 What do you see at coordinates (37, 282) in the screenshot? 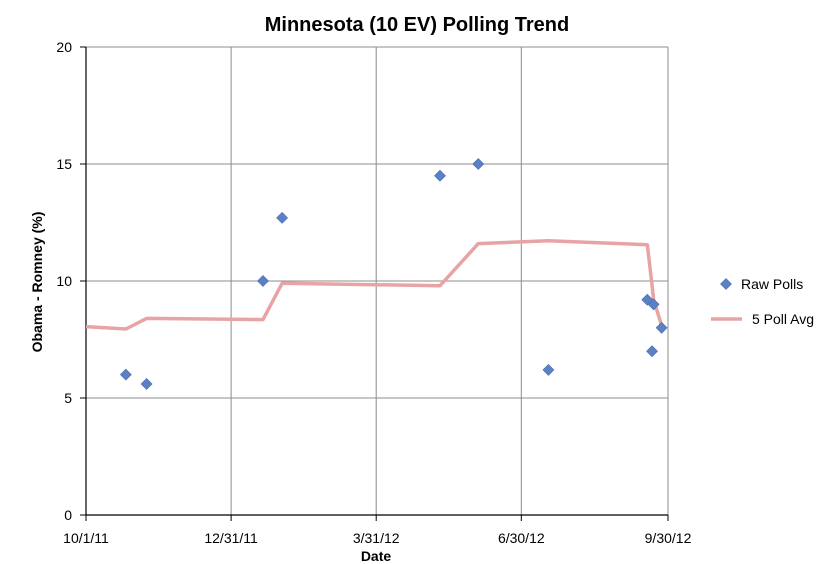
I see `y-axis-title: Obama - Romney (%)` at bounding box center [37, 282].